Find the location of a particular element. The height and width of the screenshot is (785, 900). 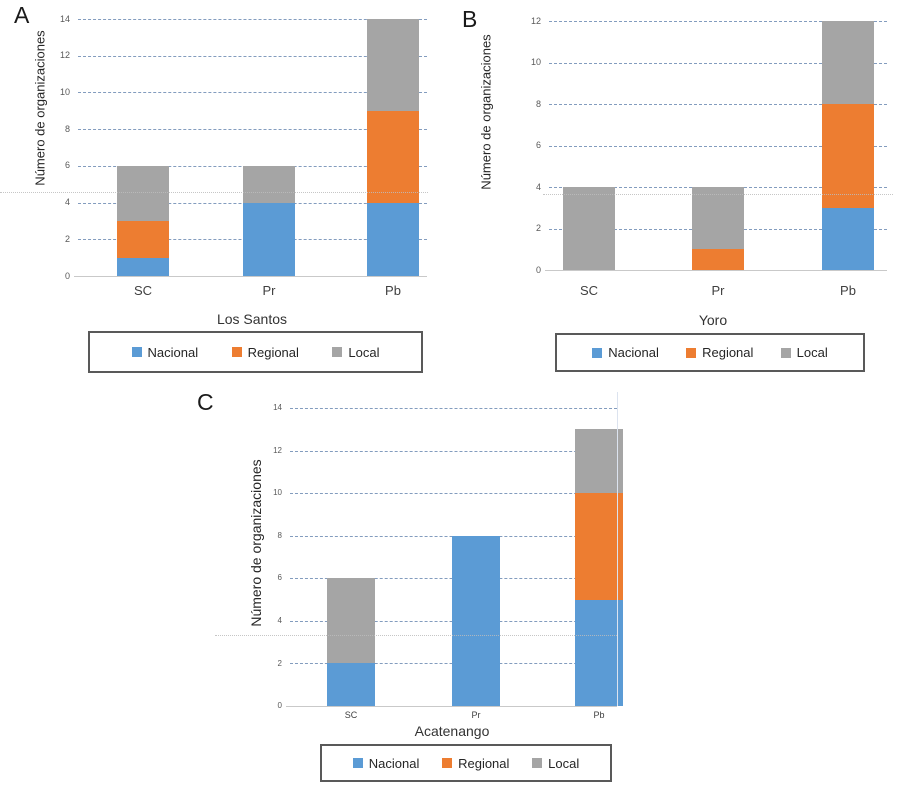

y-tick-label: 8 is located at coordinates (279, 535).